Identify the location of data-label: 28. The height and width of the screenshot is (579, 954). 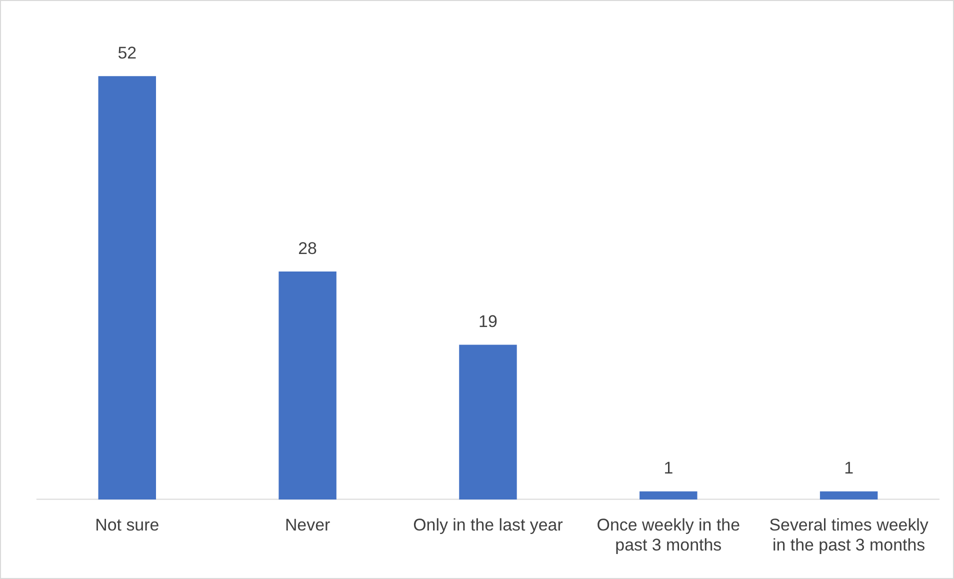
(307, 248).